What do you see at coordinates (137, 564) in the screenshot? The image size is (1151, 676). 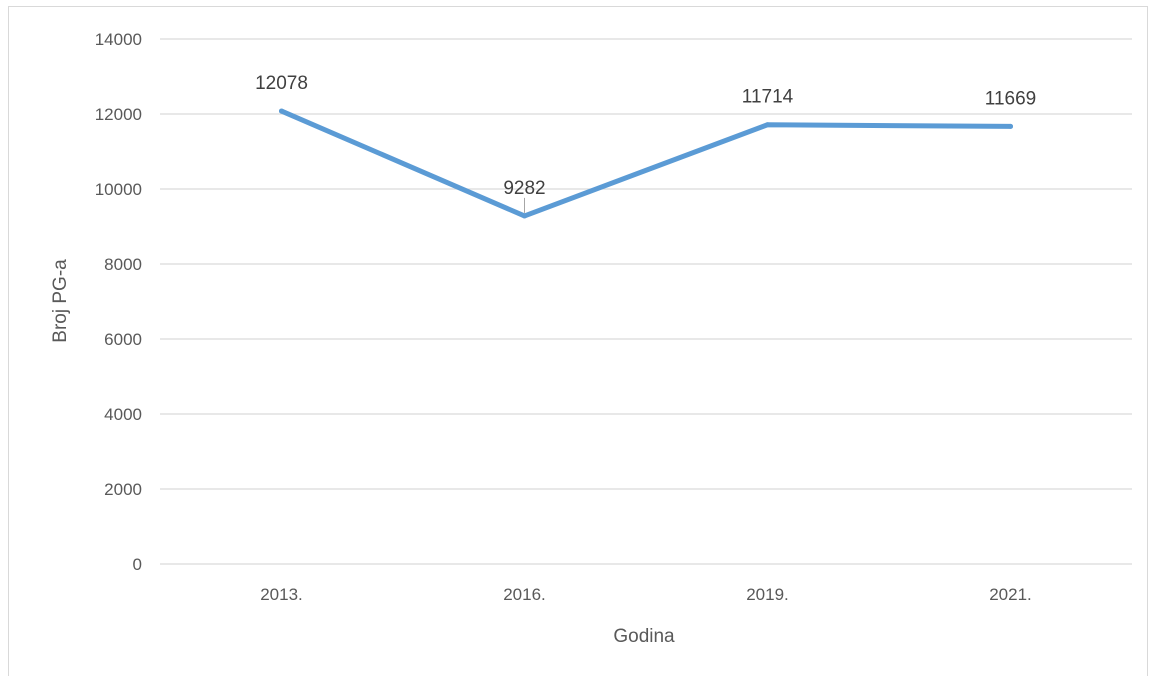 I see `y-tick-label: 0` at bounding box center [137, 564].